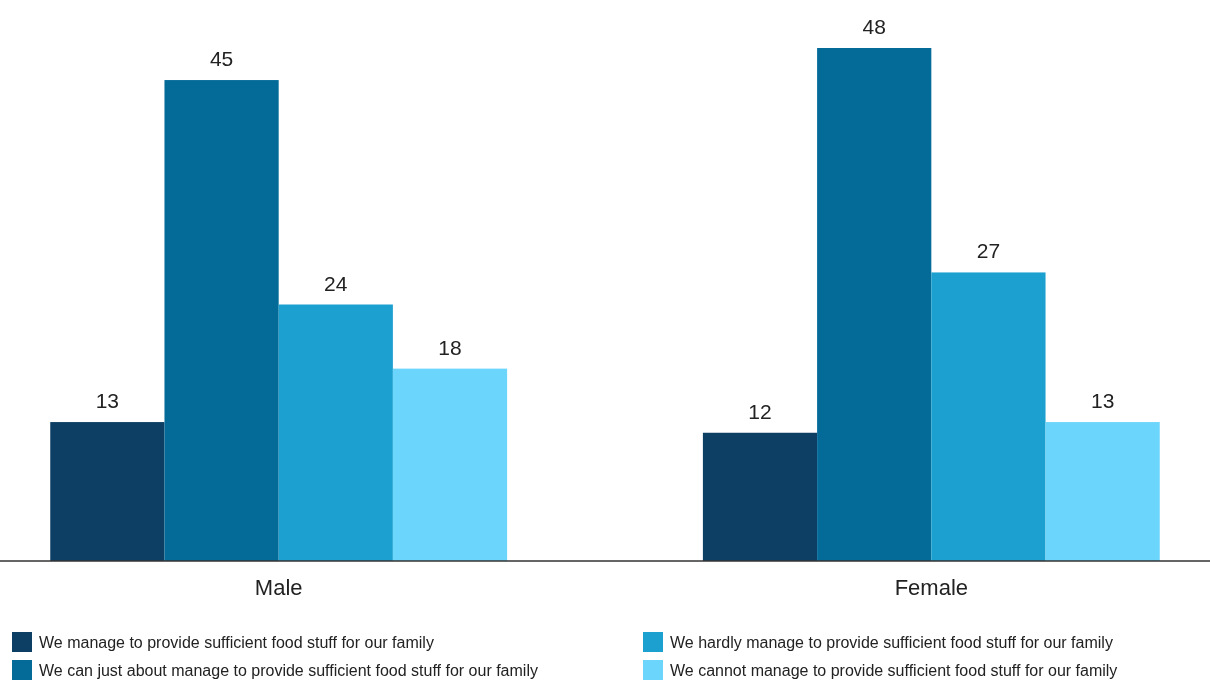 Image resolution: width=1210 pixels, height=684 pixels. What do you see at coordinates (288, 670) in the screenshot?
I see `legend-label: We can just about manage to provide sufficient food stuff for our family` at bounding box center [288, 670].